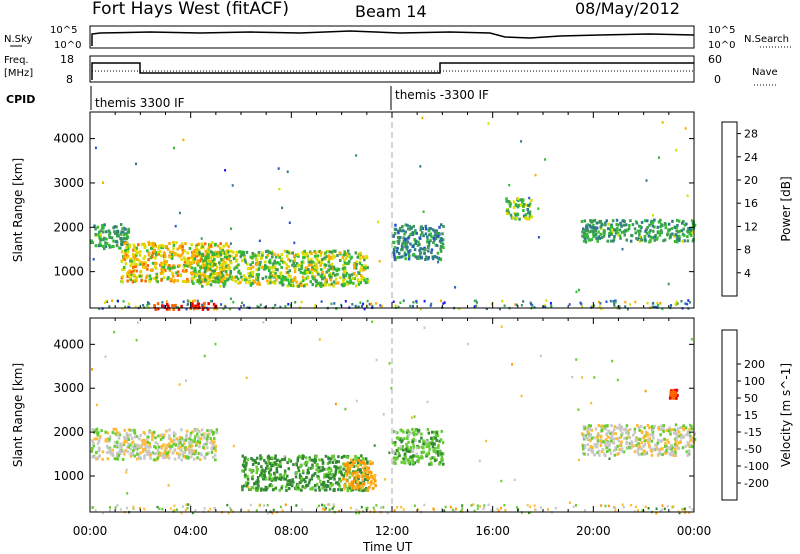 Image resolution: width=800 pixels, height=554 pixels. I want to click on beam-label: Beam 14, so click(391, 11).